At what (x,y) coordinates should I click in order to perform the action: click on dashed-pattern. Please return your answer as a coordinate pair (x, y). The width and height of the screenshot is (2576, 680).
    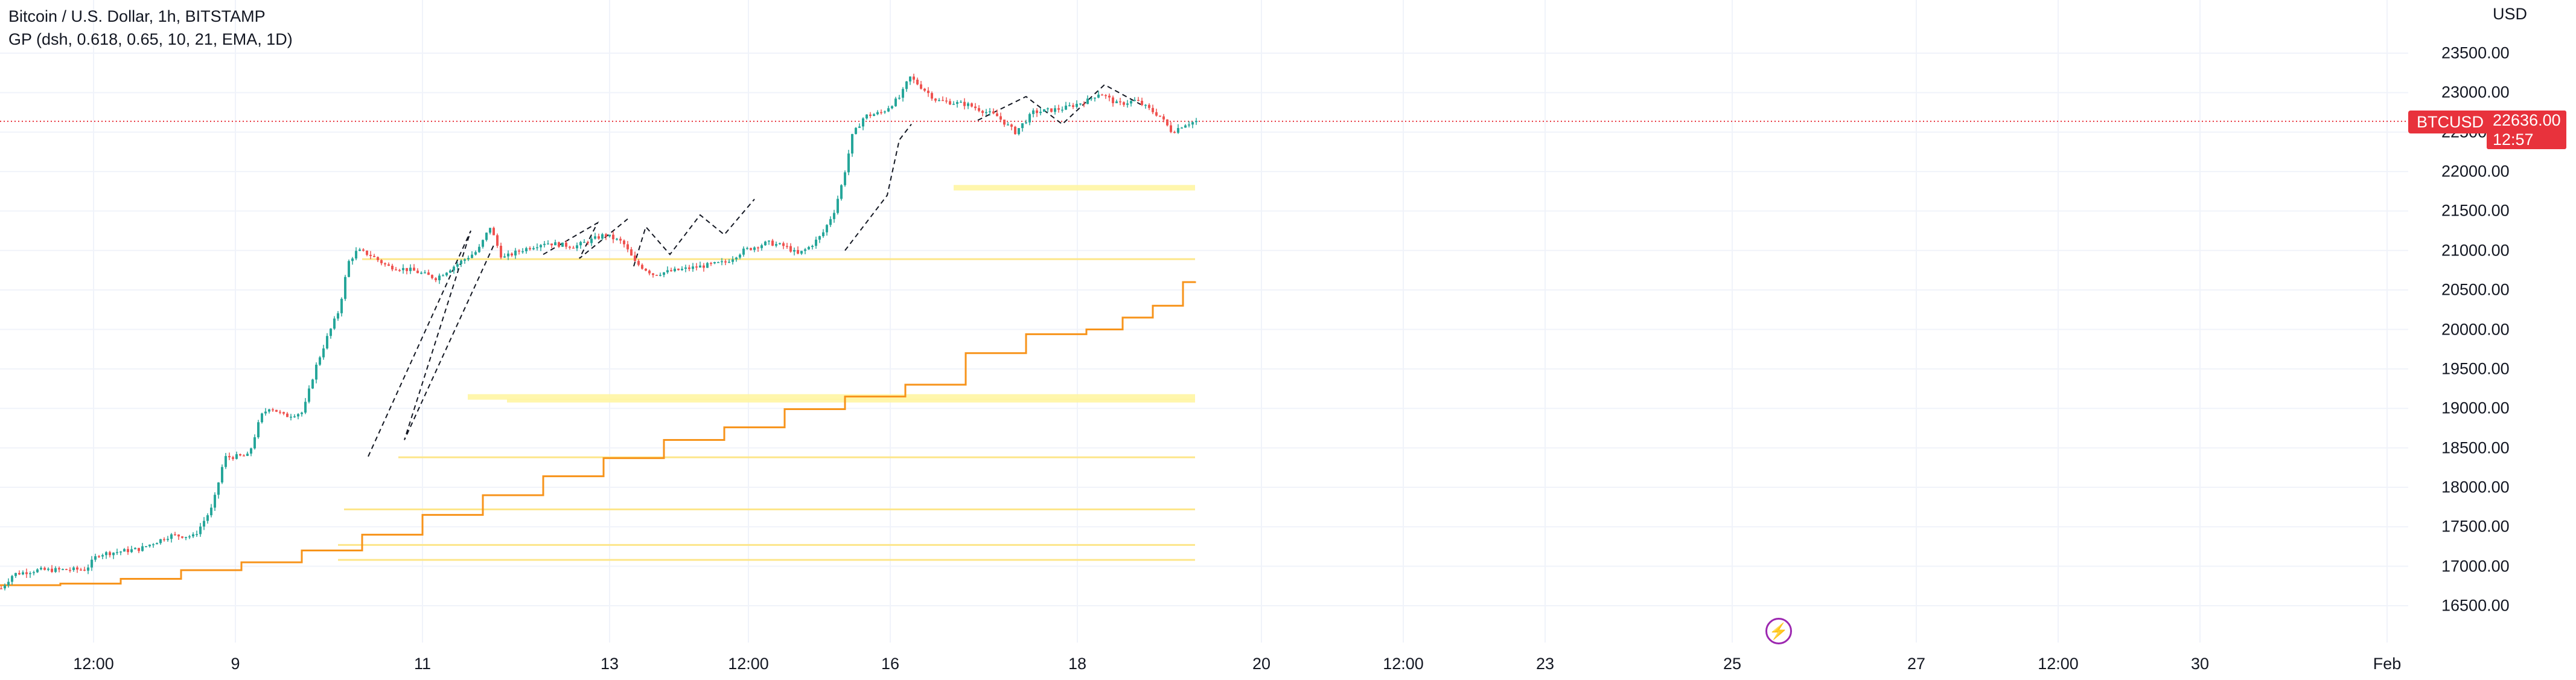
    Looking at the image, I should click on (1059, 104).